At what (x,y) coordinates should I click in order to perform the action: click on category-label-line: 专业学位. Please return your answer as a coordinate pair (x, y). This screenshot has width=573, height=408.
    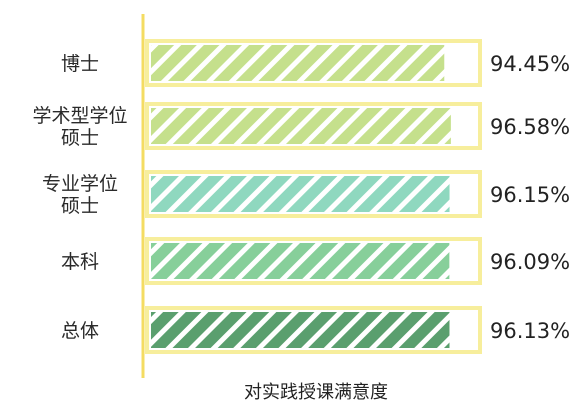
    Looking at the image, I should click on (80, 184).